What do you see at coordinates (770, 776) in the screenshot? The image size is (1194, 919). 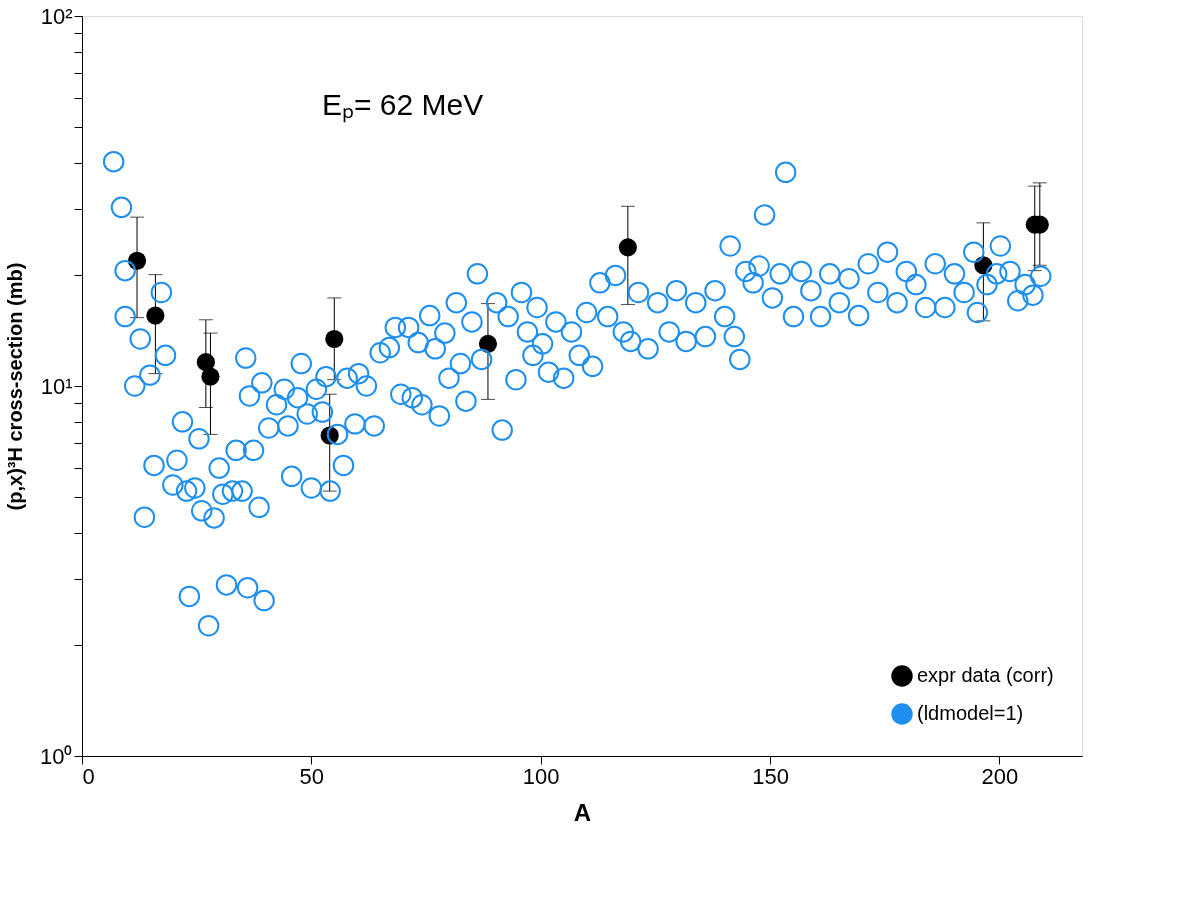 I see `x-tick-label: 150` at bounding box center [770, 776].